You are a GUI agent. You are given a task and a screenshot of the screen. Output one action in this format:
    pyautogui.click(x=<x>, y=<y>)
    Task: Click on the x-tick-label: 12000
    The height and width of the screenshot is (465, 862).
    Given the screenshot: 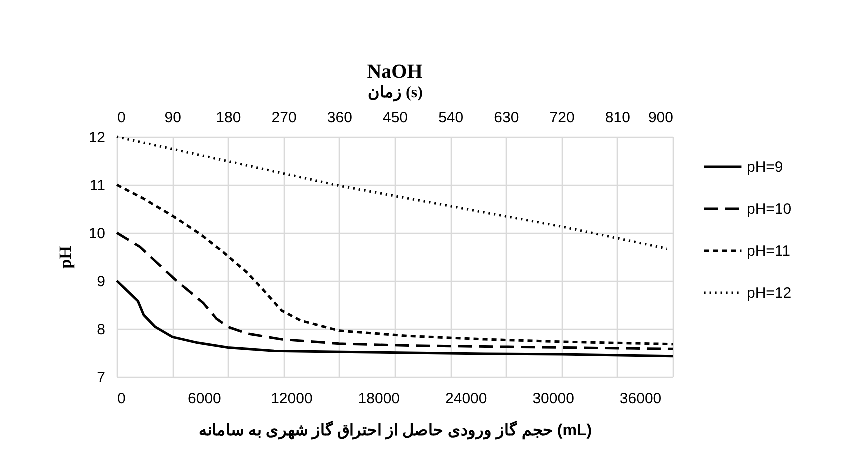 What is the action you would take?
    pyautogui.click(x=292, y=399)
    